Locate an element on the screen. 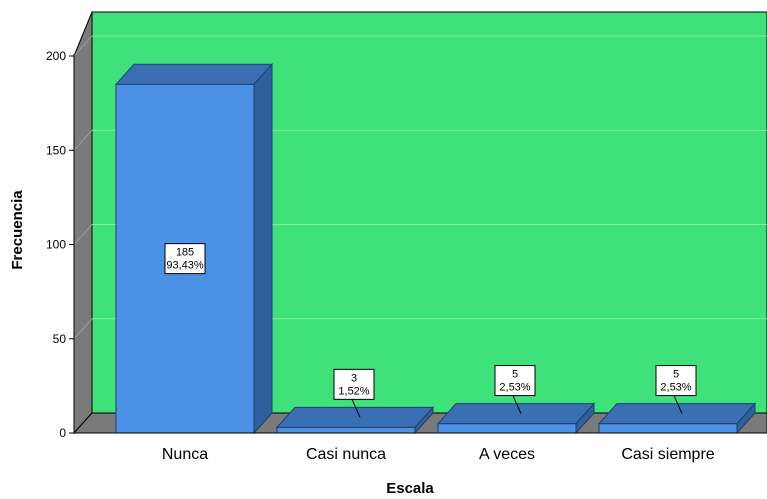 The image size is (767, 499). y-tick-label: 200 is located at coordinates (56, 56).